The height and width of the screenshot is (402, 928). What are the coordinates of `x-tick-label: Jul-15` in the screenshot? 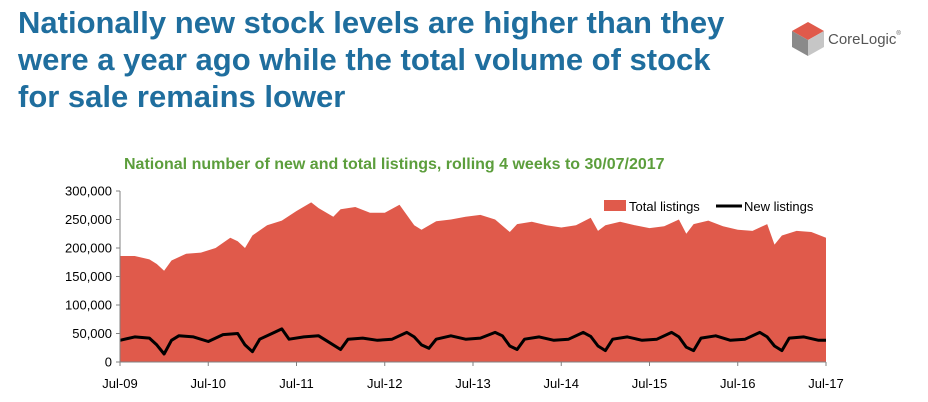 It's located at (649, 383).